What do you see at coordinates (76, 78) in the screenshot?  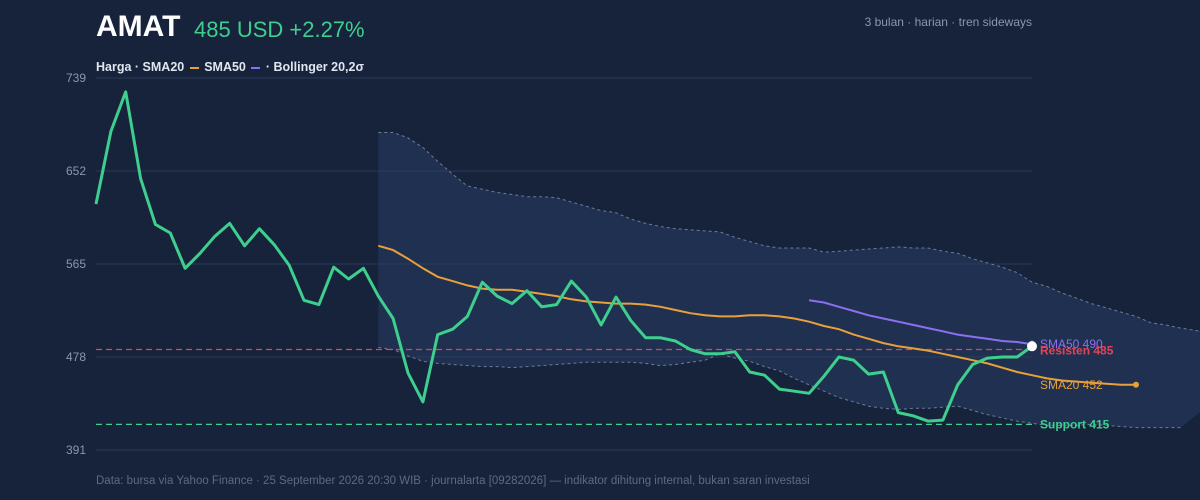 I see `y-tick-label: 739` at bounding box center [76, 78].